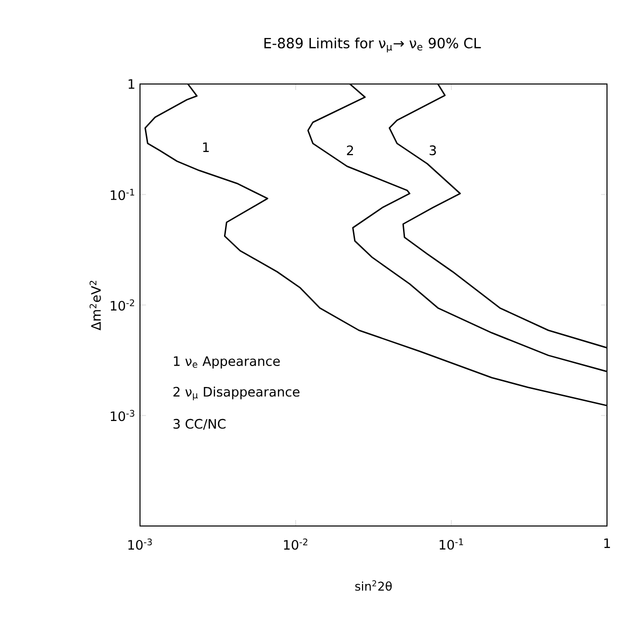  Describe the element at coordinates (452, 544) in the screenshot. I see `x-tick-label: 10$^{-1}$` at that location.